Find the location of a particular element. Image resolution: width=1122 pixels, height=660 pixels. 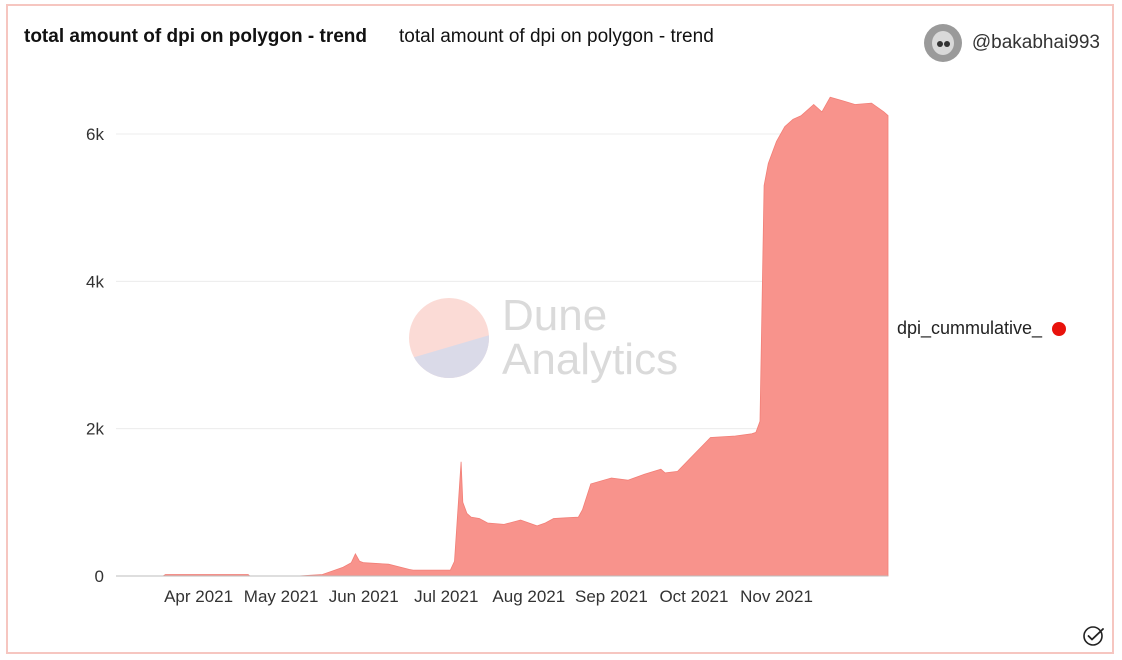

x-tick-label: Oct 2021 is located at coordinates (693, 596).